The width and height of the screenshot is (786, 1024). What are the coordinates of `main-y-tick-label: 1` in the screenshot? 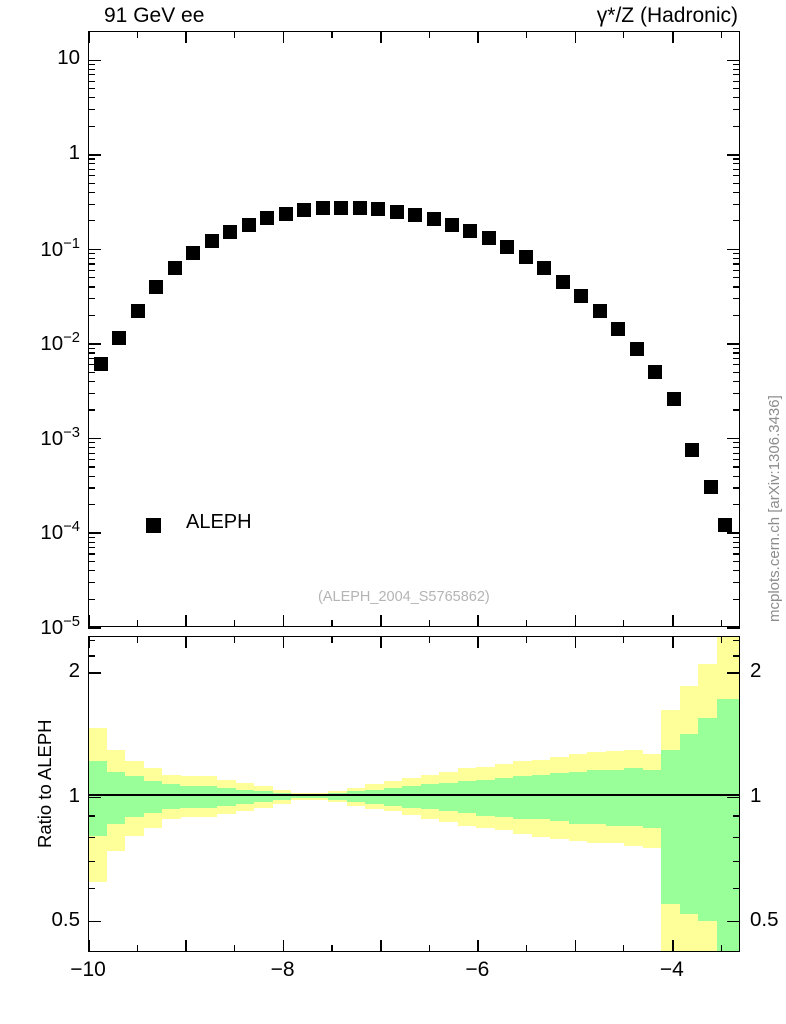 It's located at (74, 153).